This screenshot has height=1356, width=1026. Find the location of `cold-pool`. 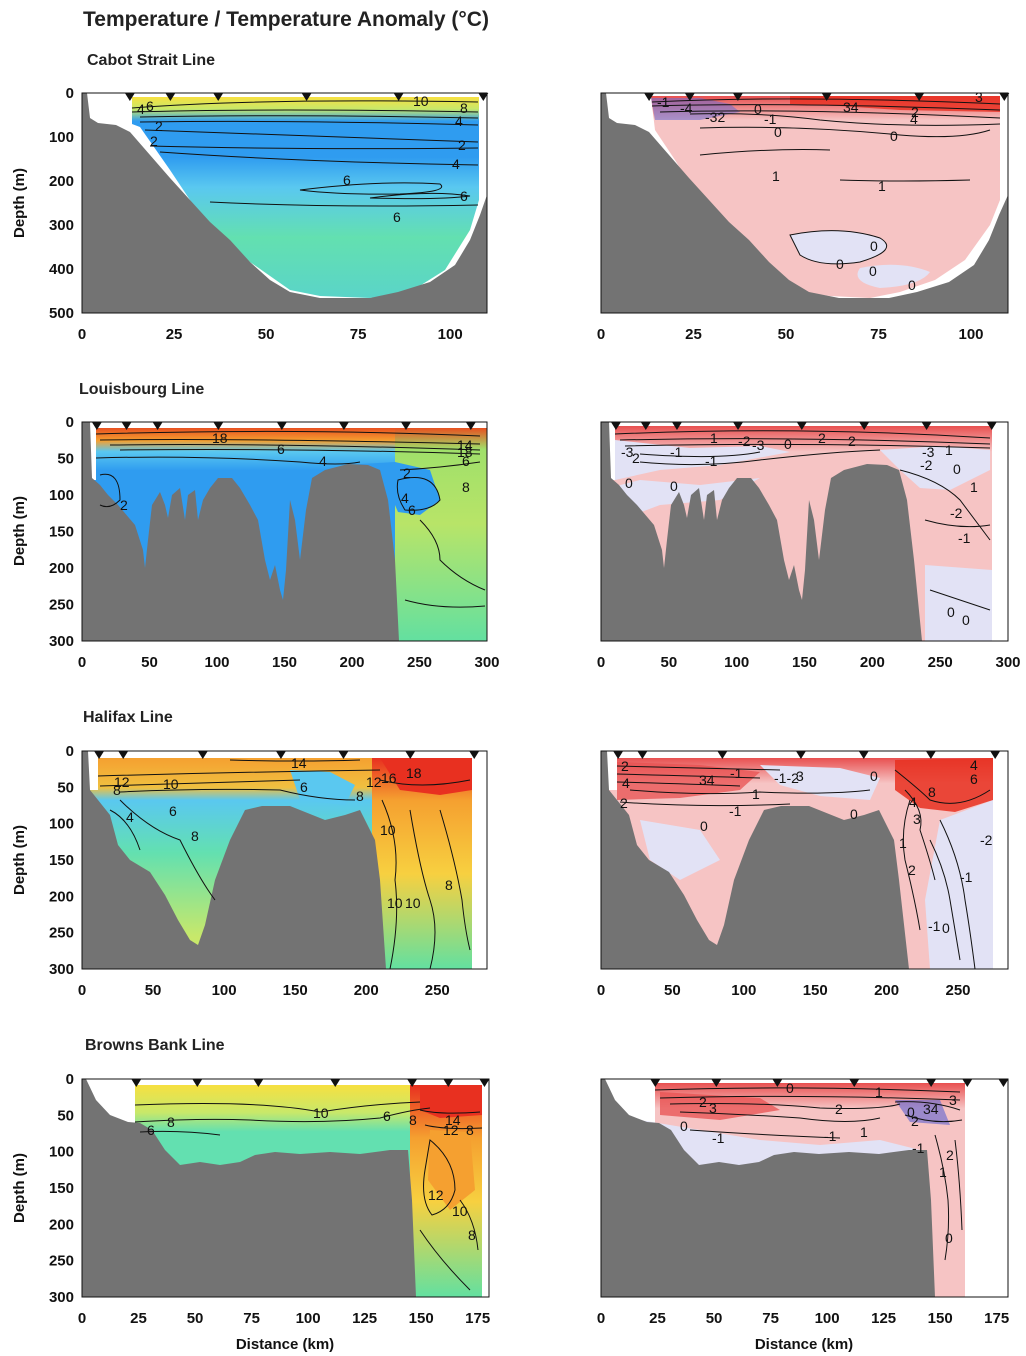

cold-pool is located at coordinates (392, 488).